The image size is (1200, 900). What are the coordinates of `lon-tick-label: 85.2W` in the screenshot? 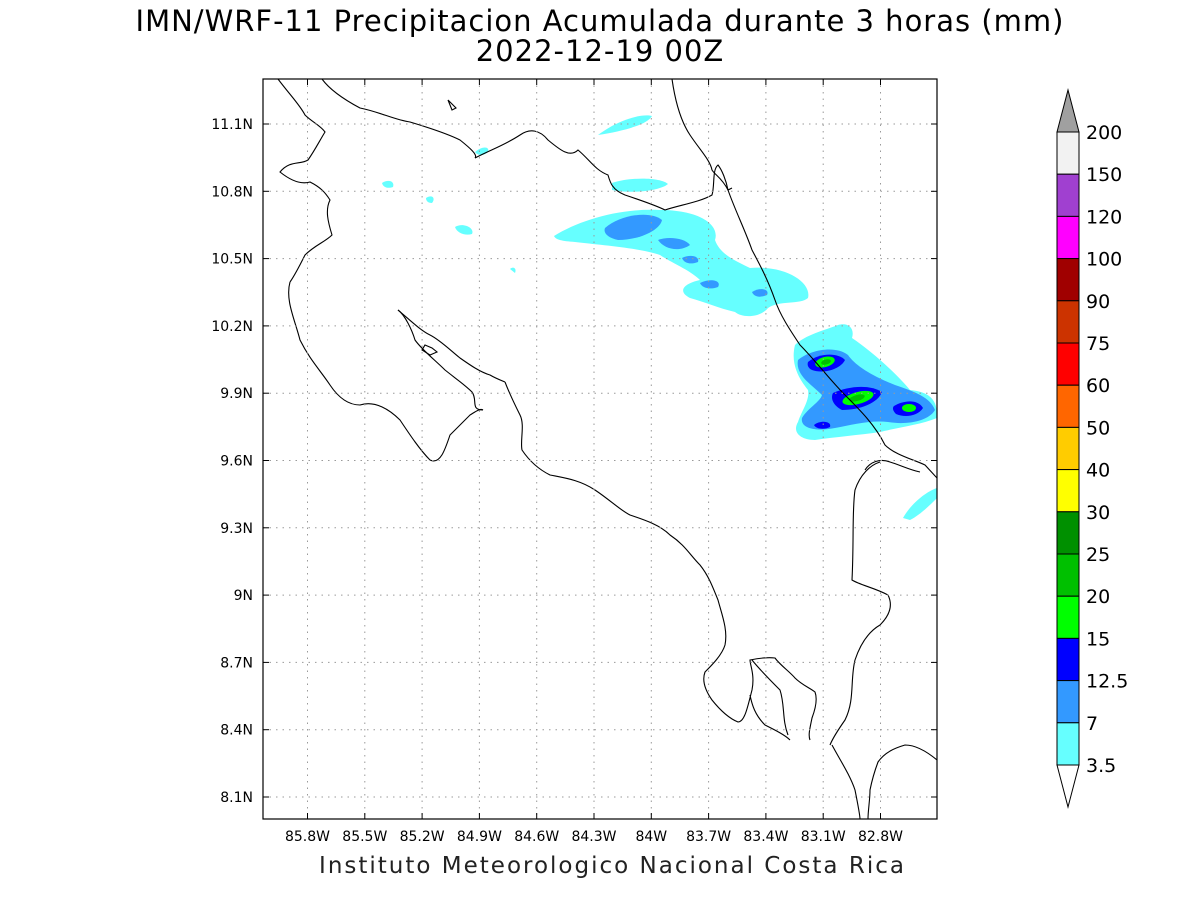 It's located at (422, 837).